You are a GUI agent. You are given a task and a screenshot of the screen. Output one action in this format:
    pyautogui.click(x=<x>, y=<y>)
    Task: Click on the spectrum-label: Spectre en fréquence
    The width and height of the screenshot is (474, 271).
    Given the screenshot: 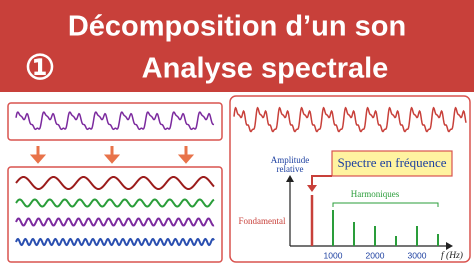 What is the action you would take?
    pyautogui.click(x=392, y=162)
    